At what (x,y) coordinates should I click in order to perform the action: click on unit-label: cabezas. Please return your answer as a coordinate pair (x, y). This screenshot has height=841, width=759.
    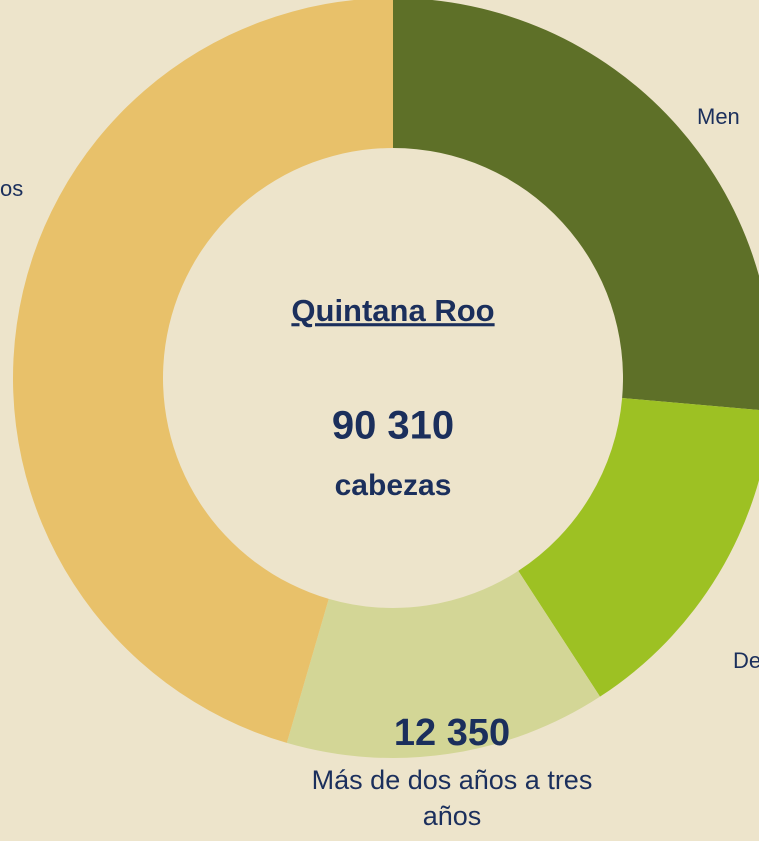
    Looking at the image, I should click on (393, 485).